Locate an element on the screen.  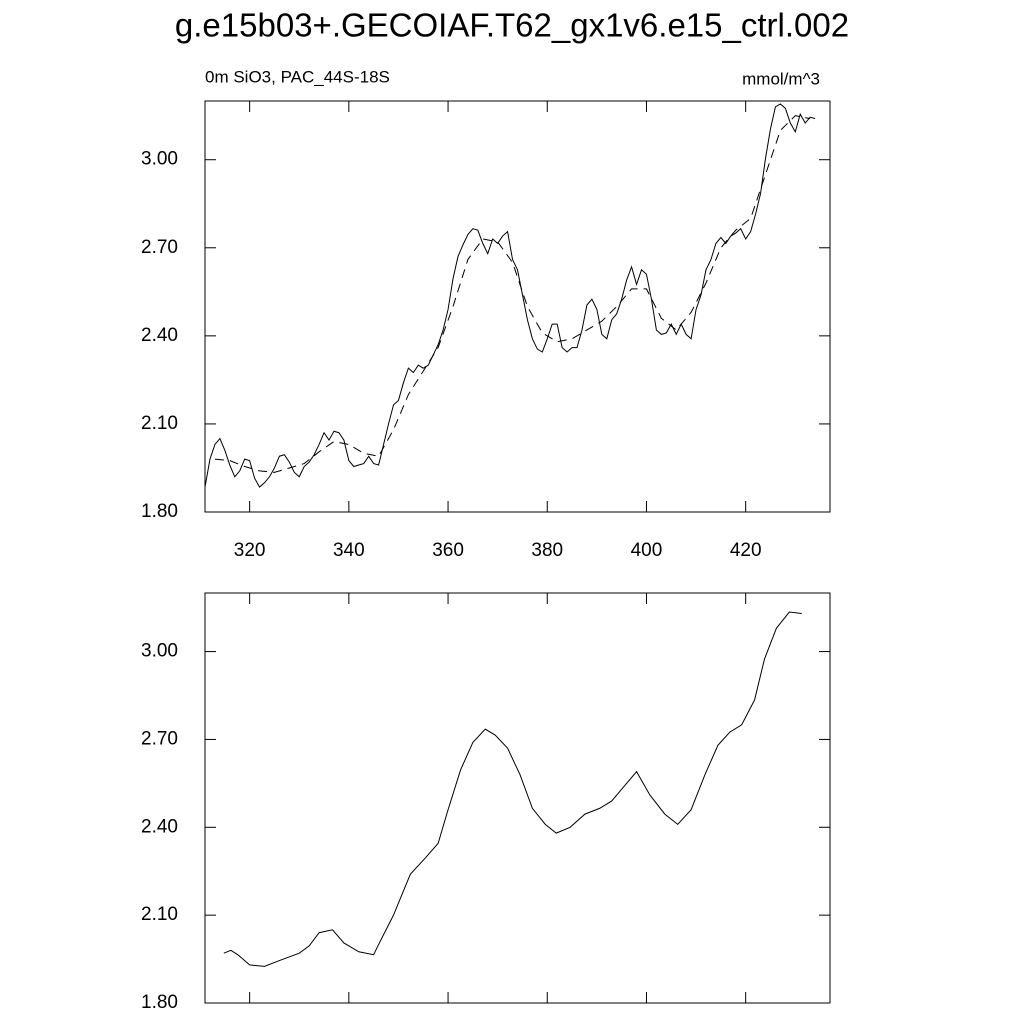
x-tick-label: 380 is located at coordinates (547, 550).